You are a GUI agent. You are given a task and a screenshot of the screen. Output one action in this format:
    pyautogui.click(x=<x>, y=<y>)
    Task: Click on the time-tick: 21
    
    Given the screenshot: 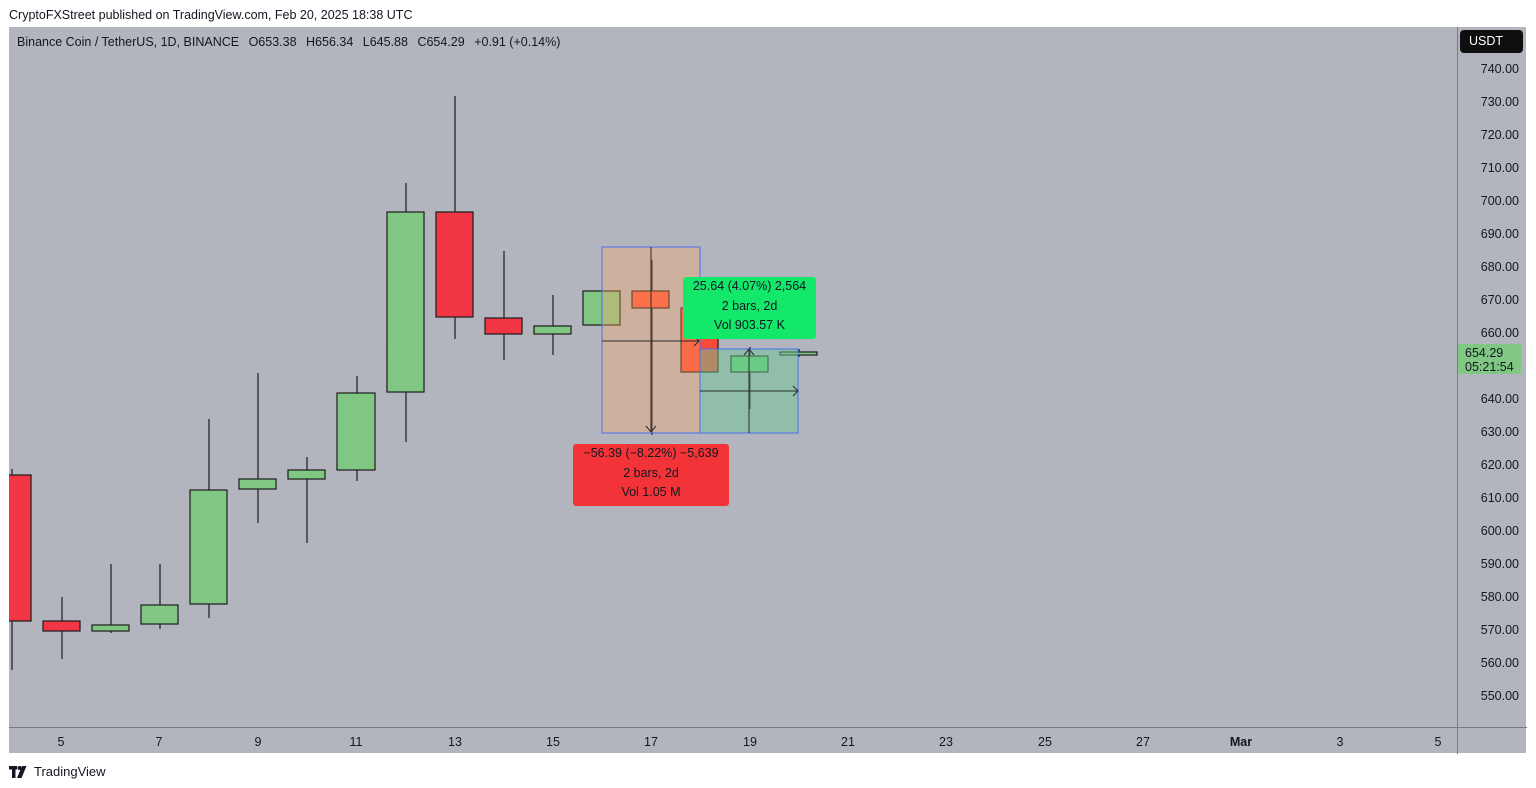 What is the action you would take?
    pyautogui.click(x=848, y=742)
    